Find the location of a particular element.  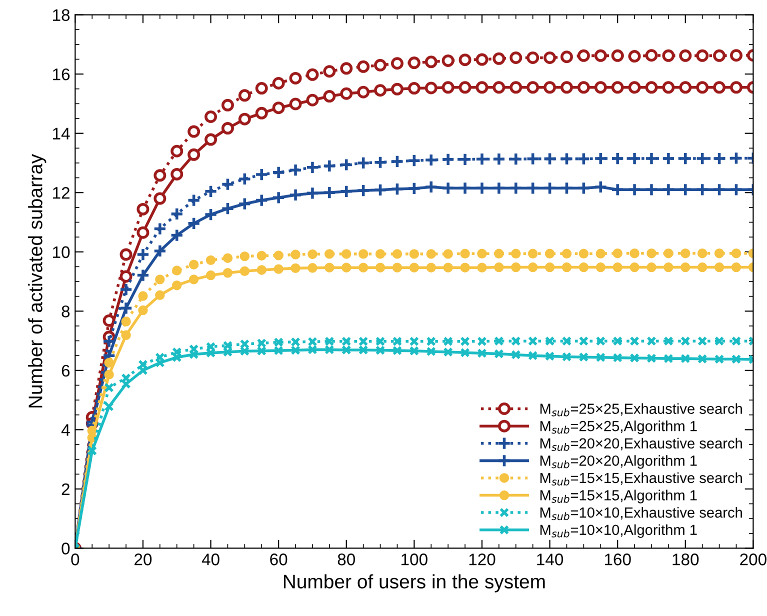

legend-label: M$_{sub}$=15×15,Exhaustive search is located at coordinates (641, 479).